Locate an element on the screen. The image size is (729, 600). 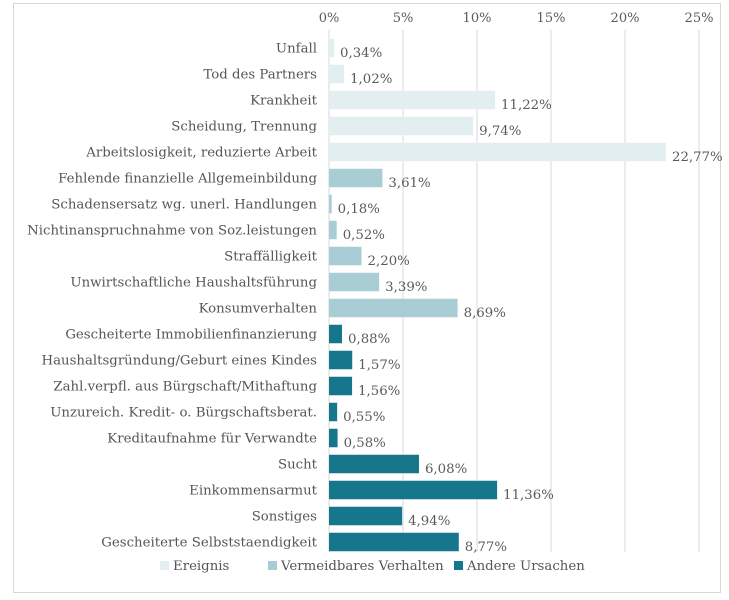
category-label: Tod des Partners is located at coordinates (260, 75).